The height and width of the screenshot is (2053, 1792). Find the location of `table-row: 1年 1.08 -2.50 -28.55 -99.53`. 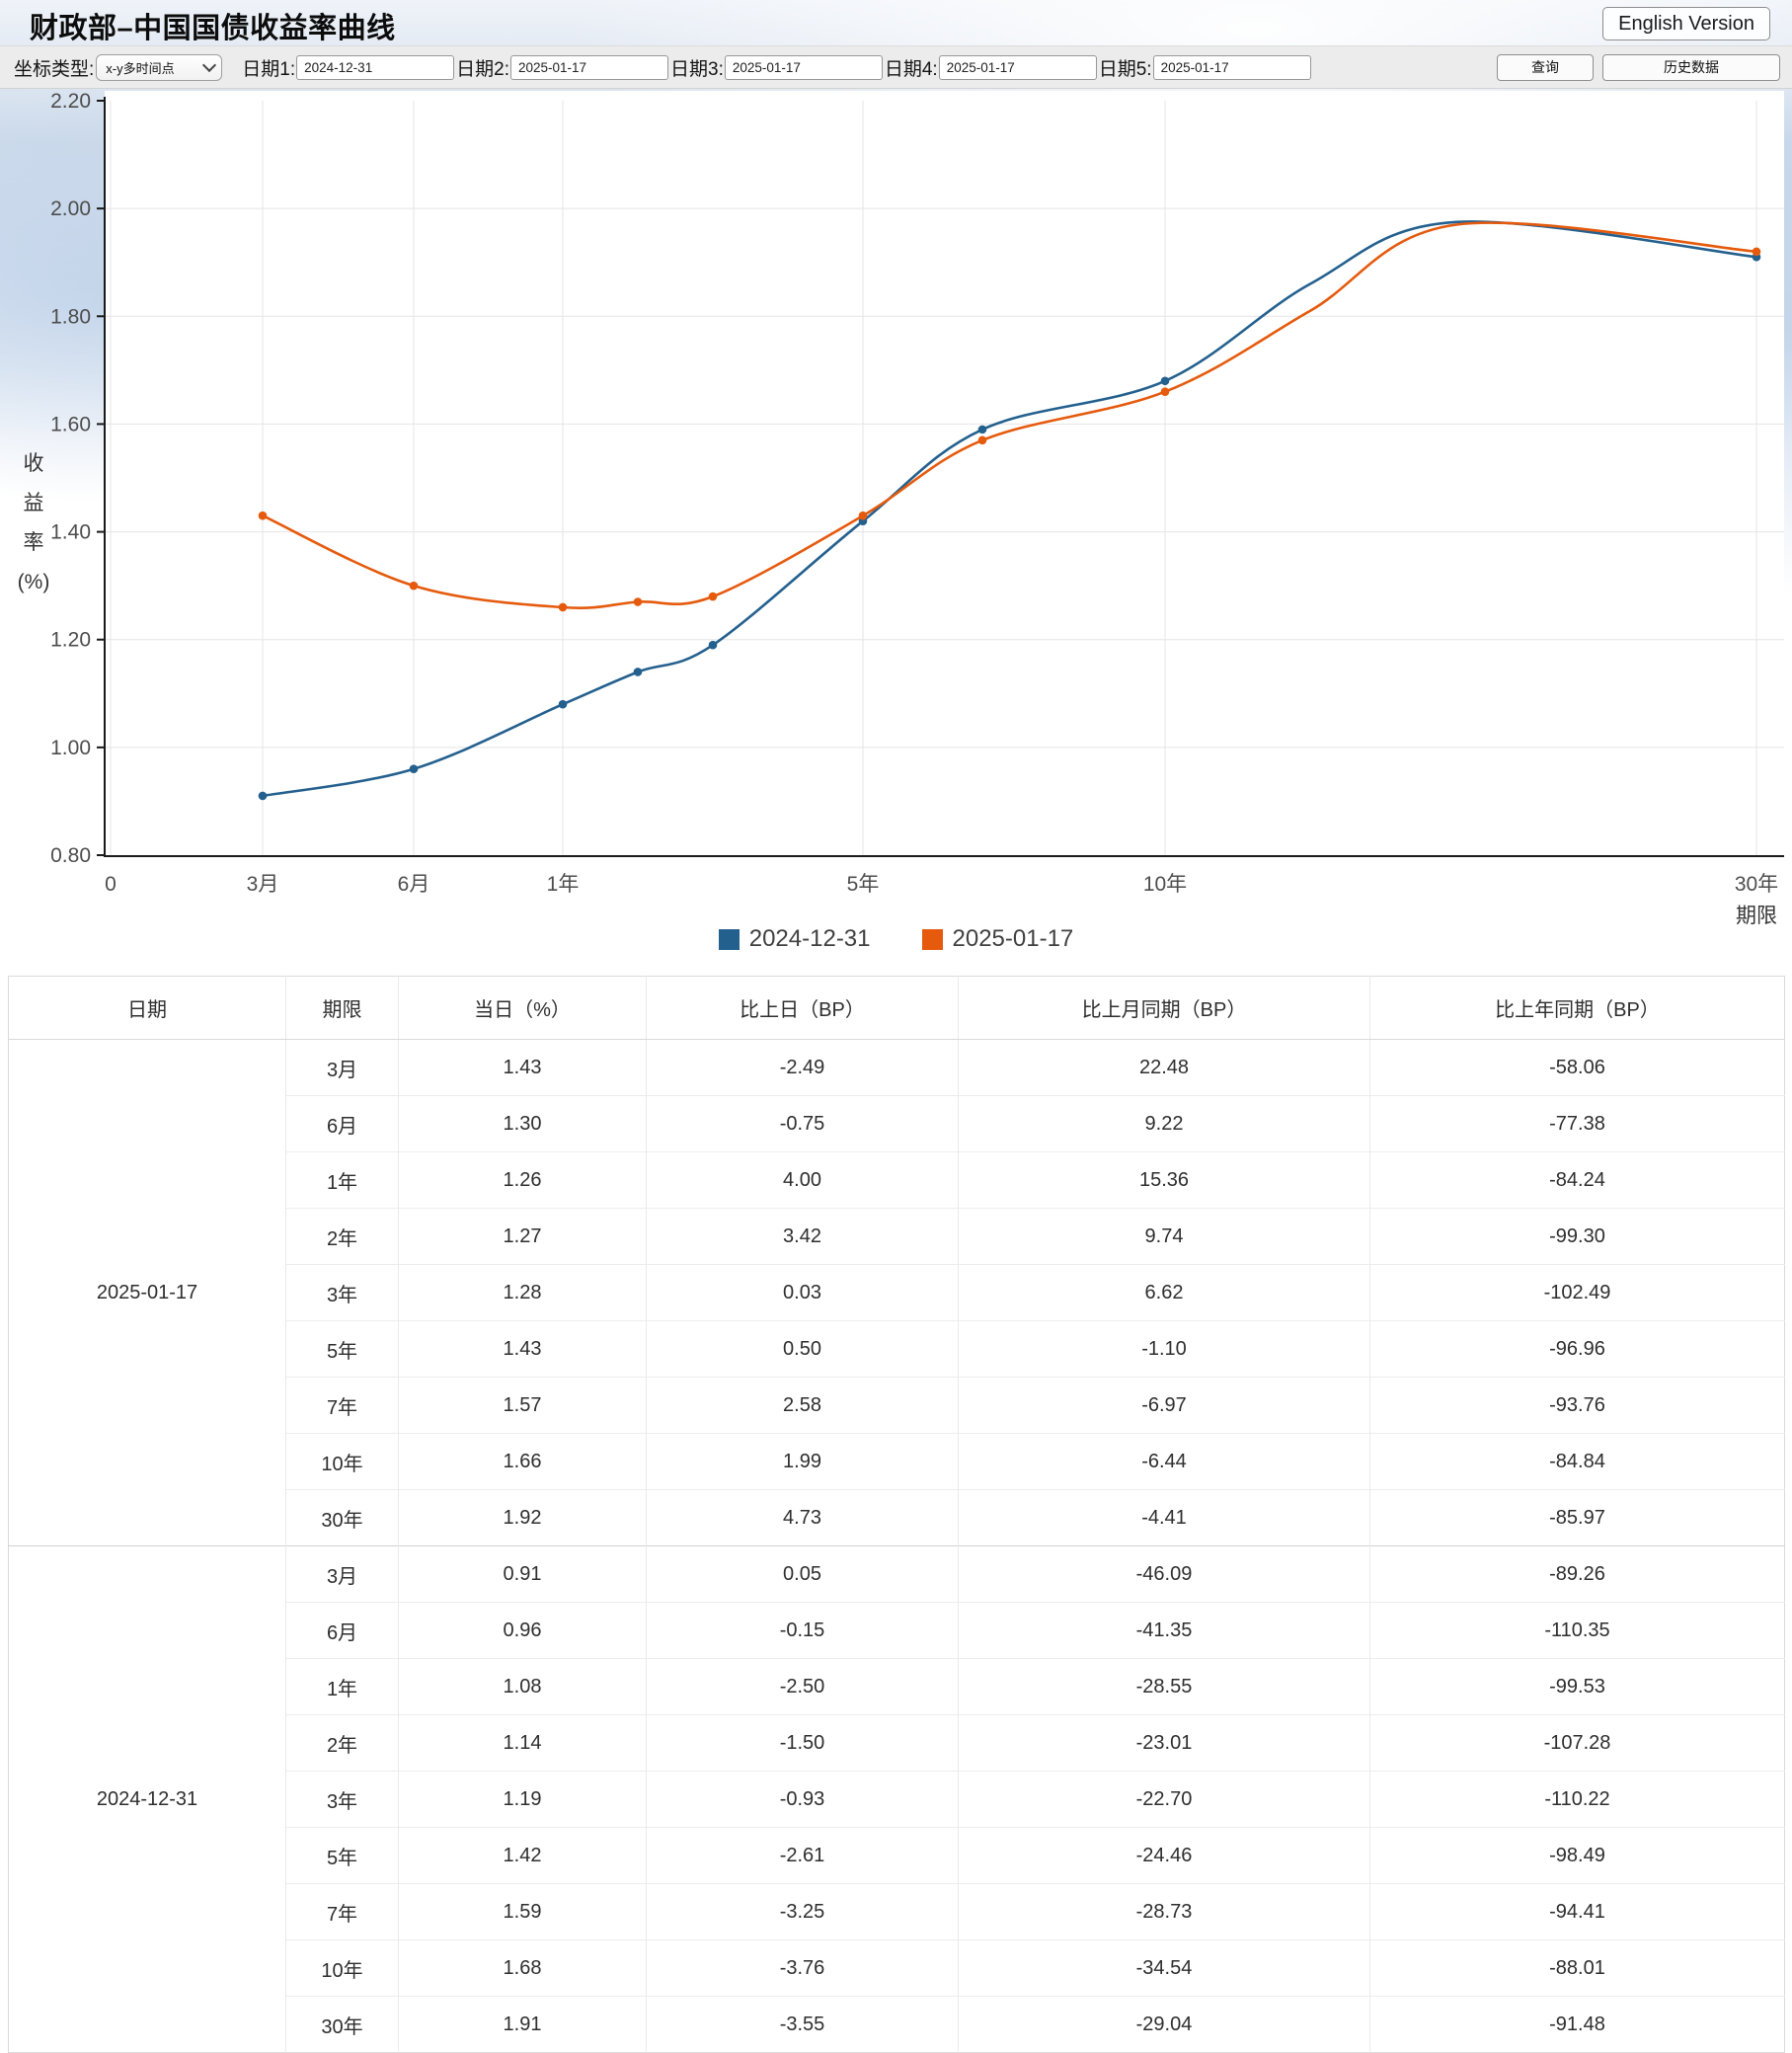

table-row: 1年 1.08 -2.50 -28.55 -99.53 is located at coordinates (897, 1686).